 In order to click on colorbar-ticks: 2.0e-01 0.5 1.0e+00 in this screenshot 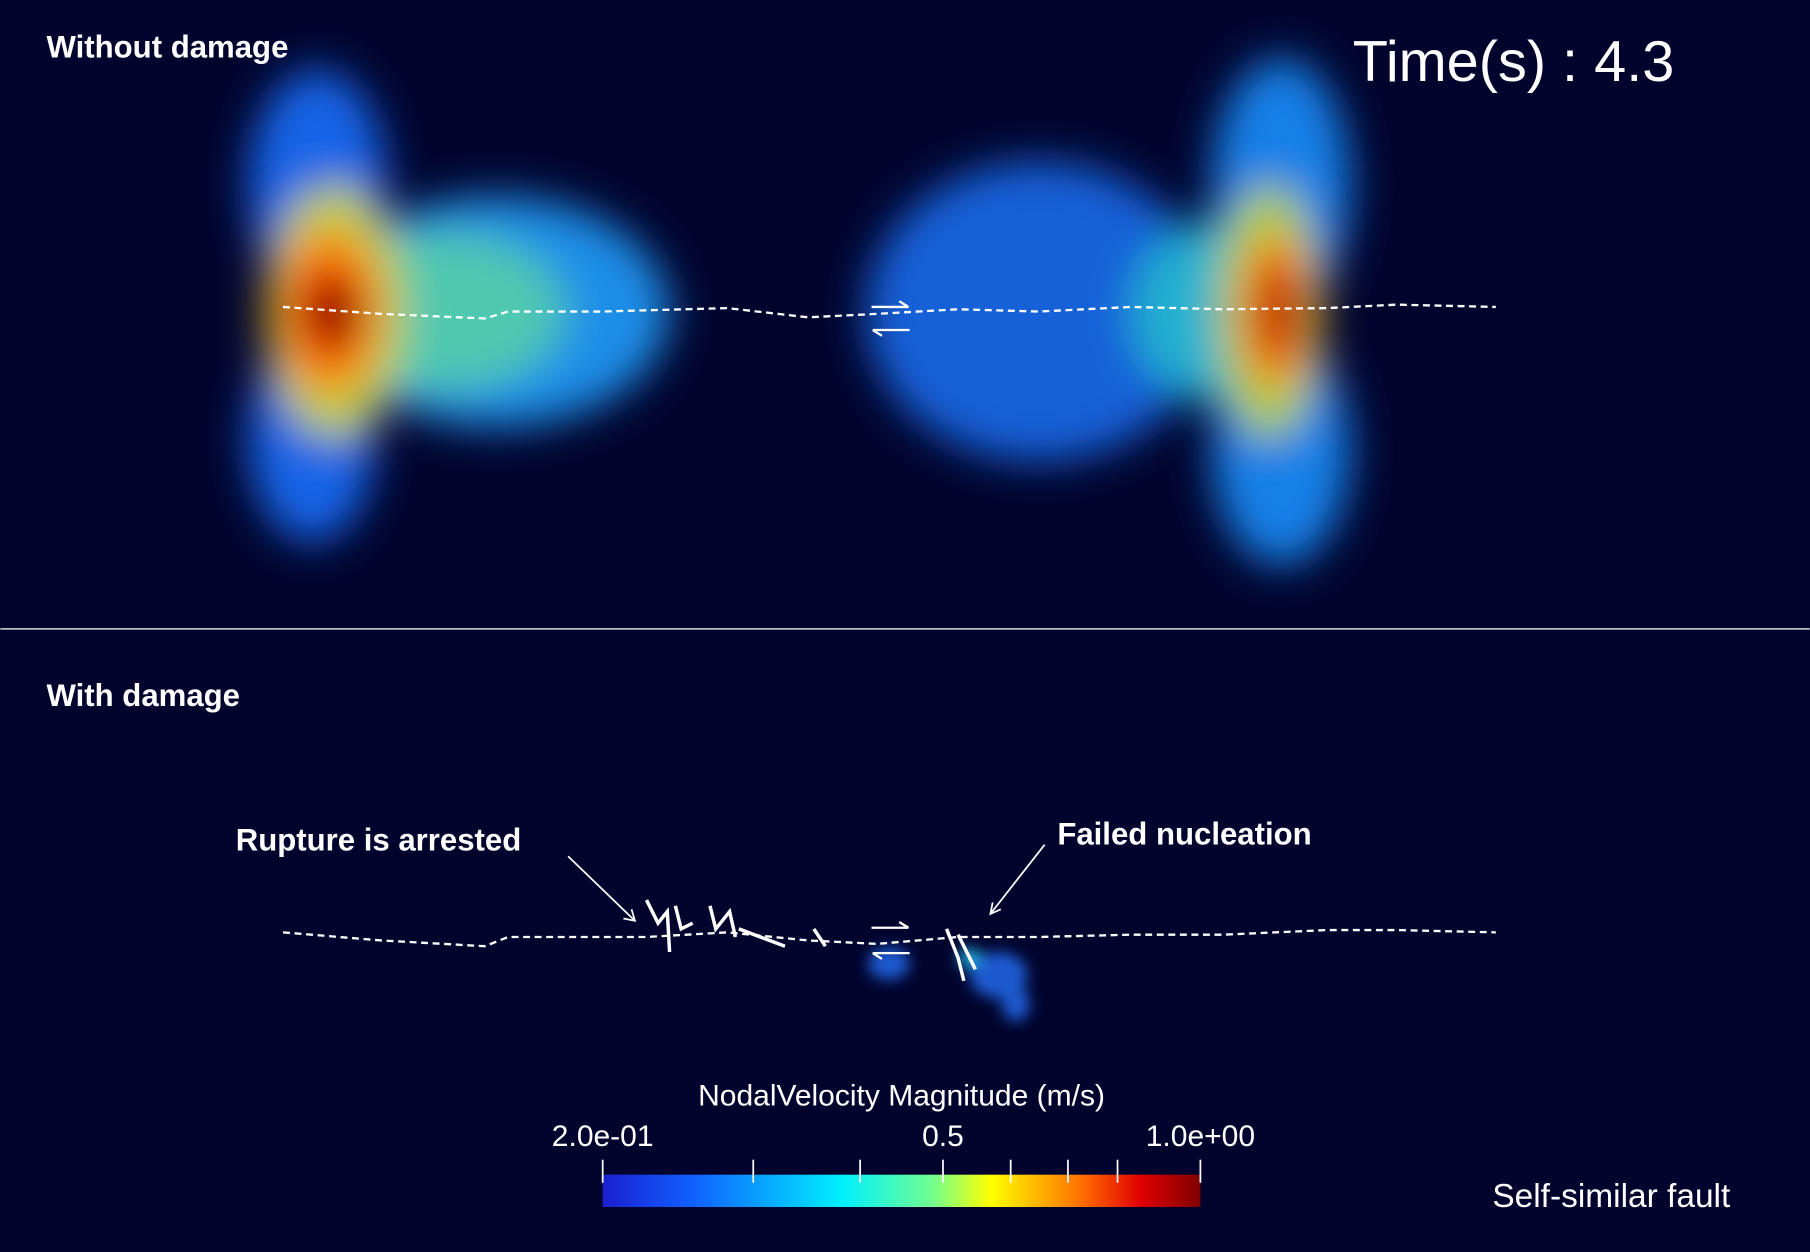, I will do `click(903, 1151)`.